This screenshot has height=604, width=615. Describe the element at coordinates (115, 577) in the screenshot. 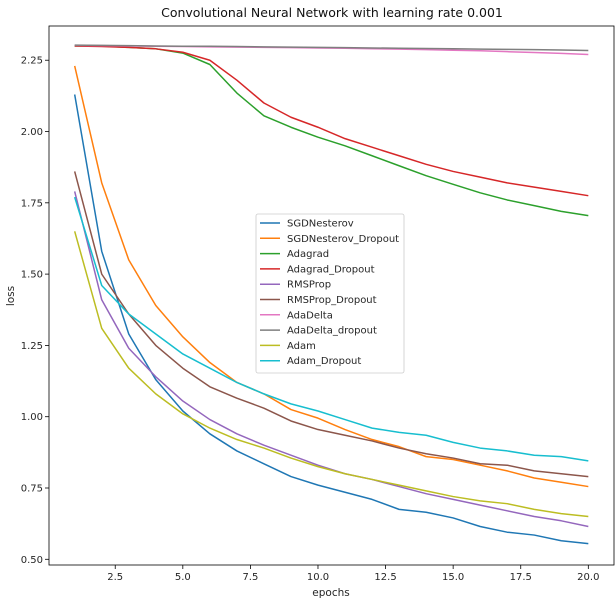

I see `x-tick-label: 2.5` at that location.